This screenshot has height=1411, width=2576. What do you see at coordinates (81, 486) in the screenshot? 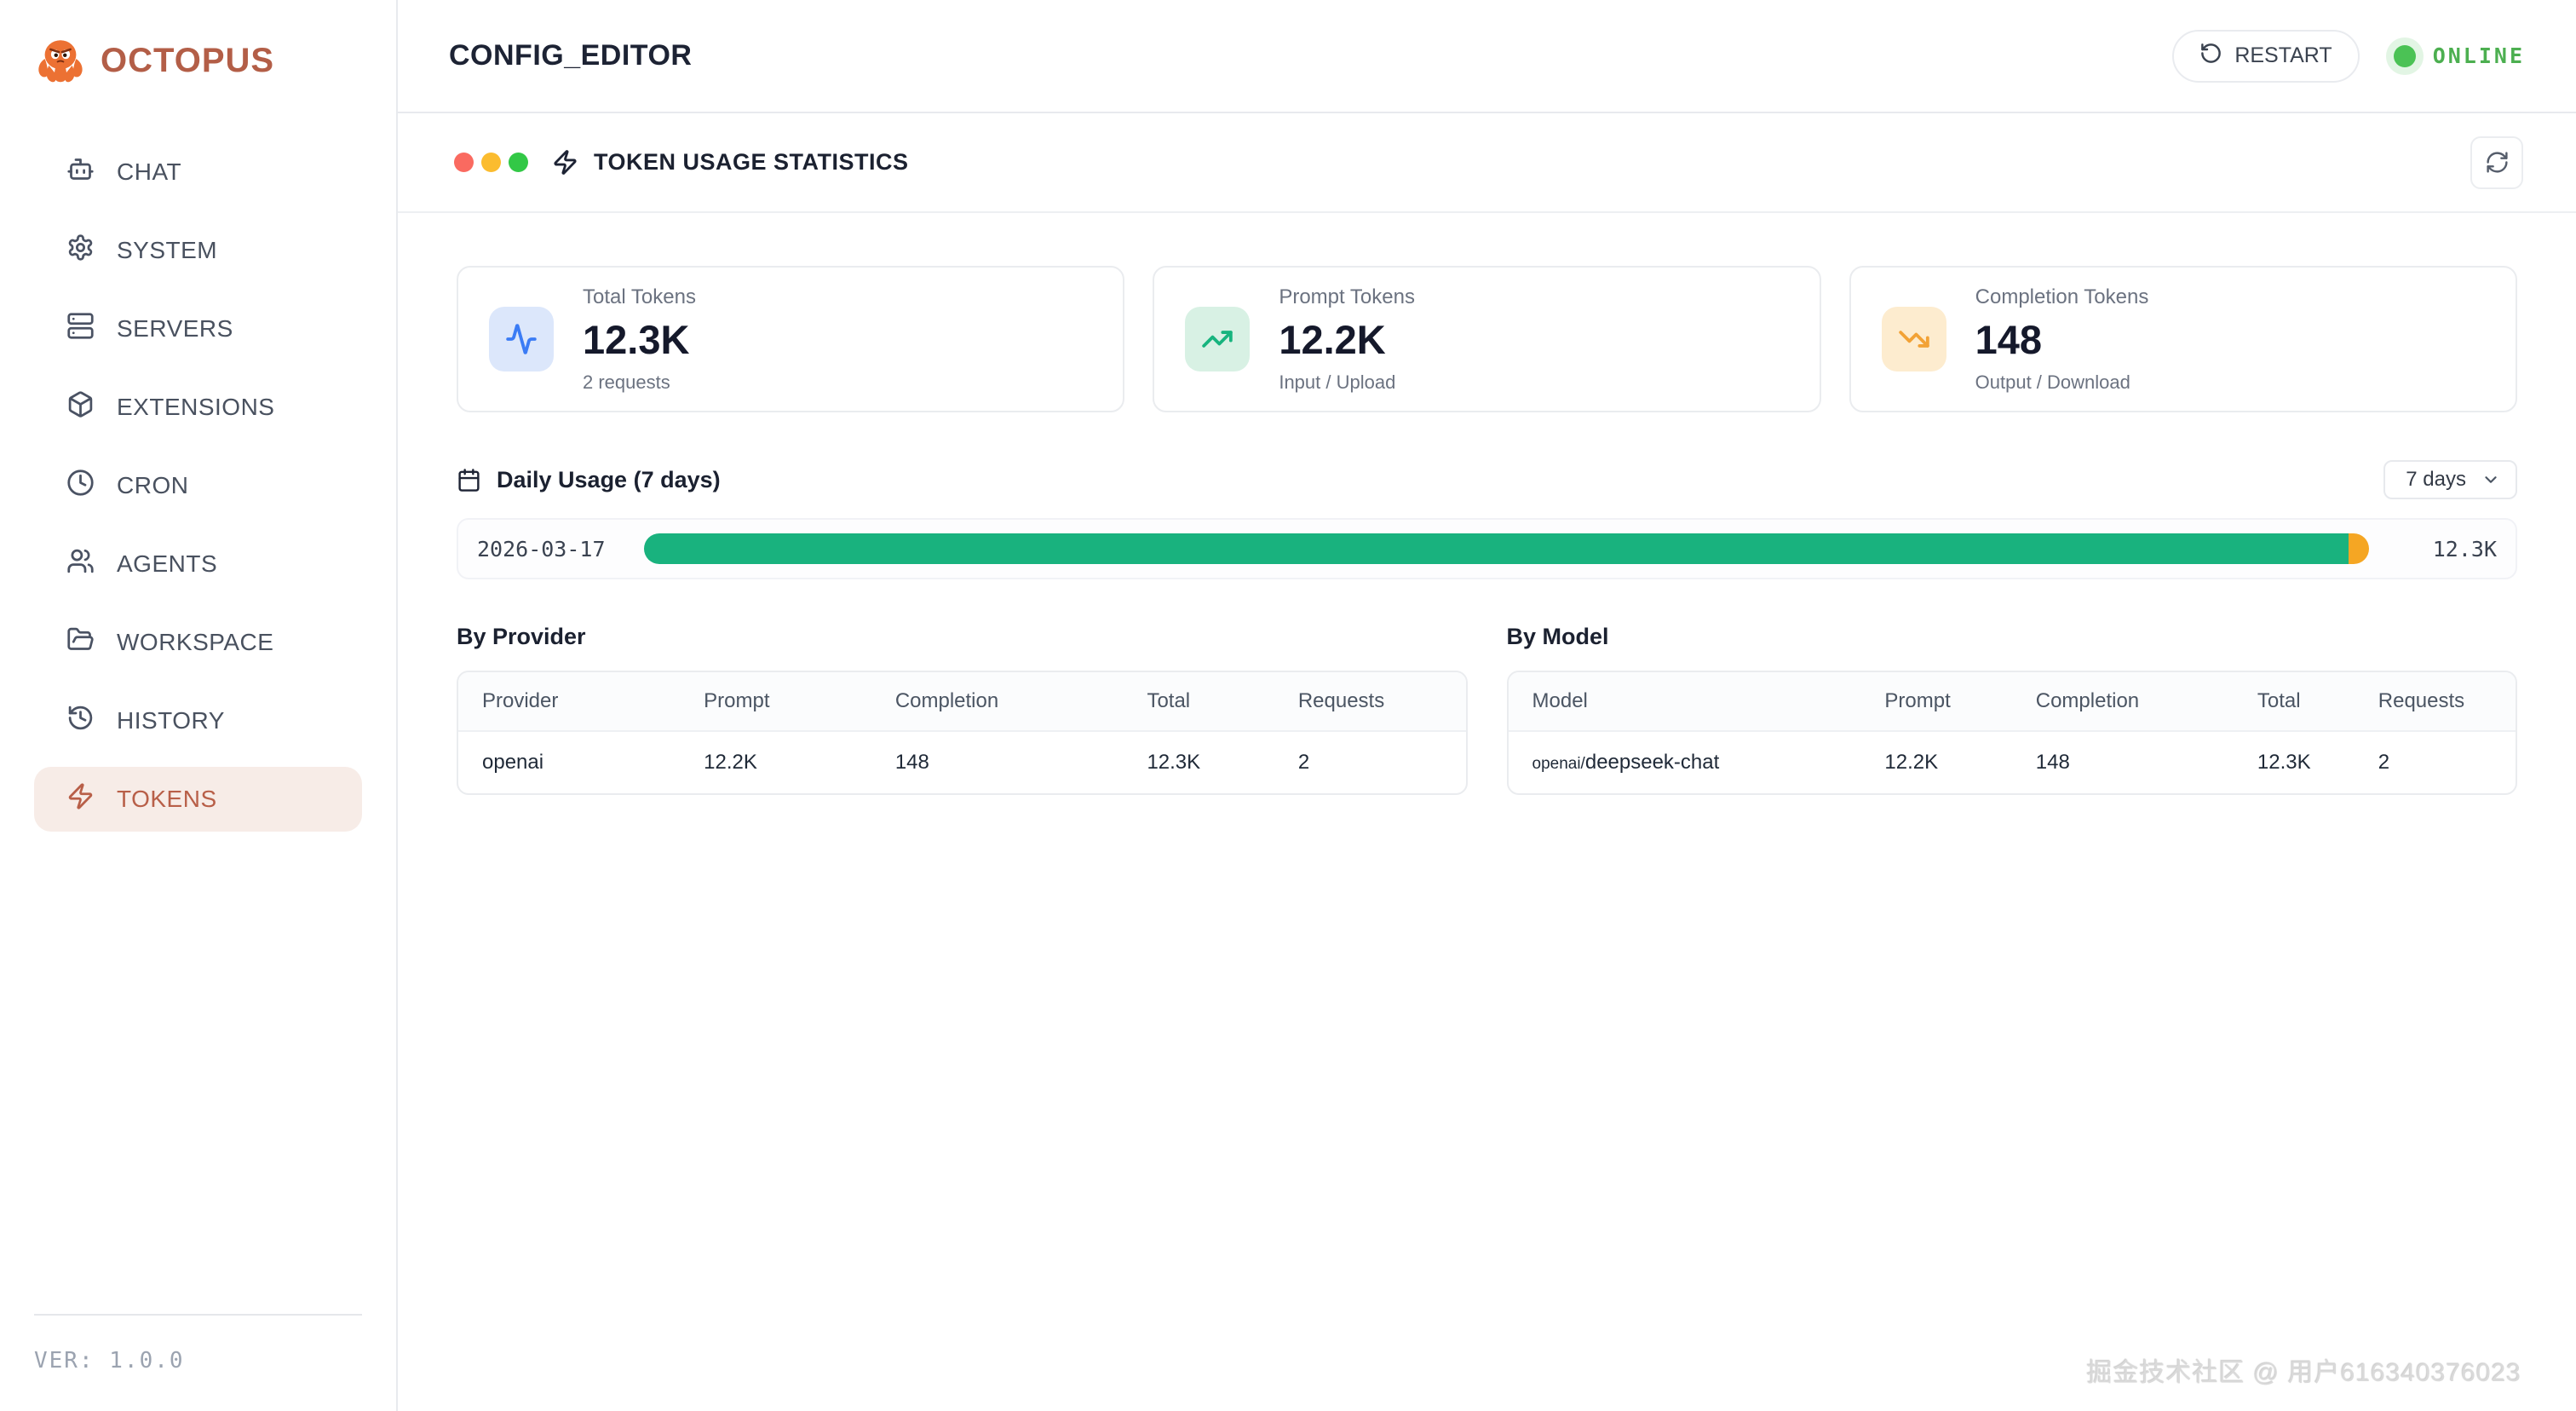
I see `clock-icon` at bounding box center [81, 486].